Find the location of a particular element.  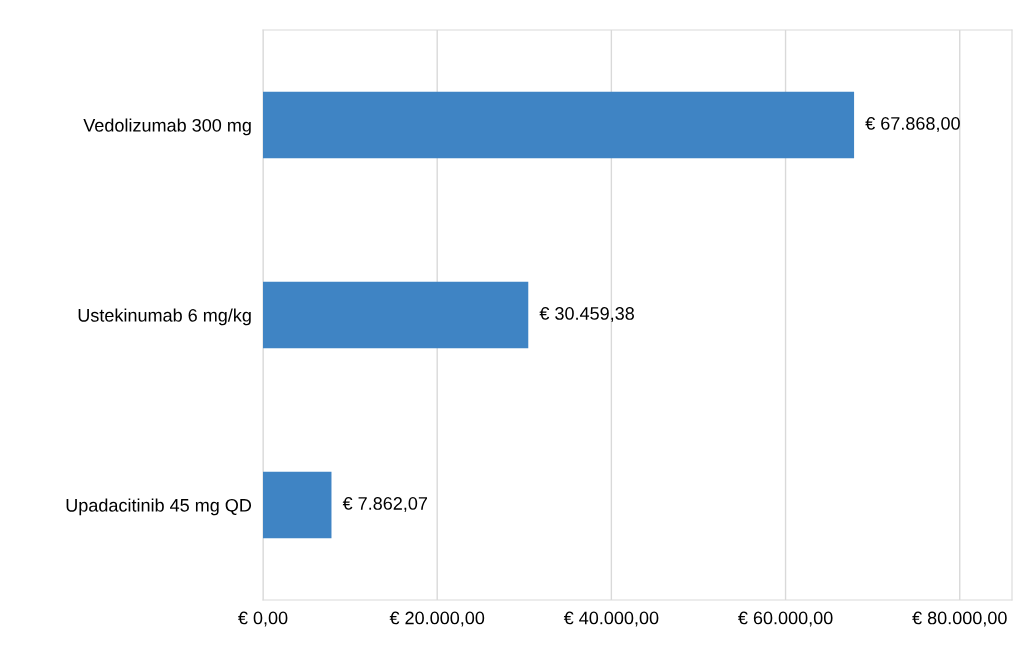

x-tick-label: € 20.000,00 is located at coordinates (437, 619).